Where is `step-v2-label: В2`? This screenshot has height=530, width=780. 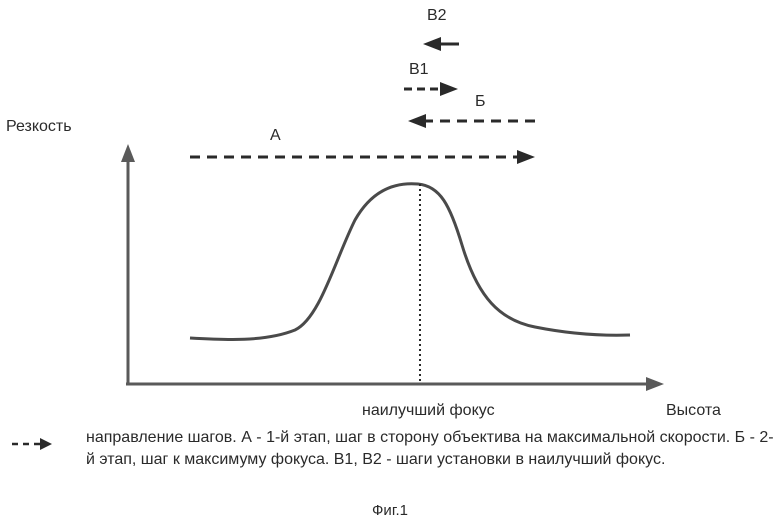 step-v2-label: В2 is located at coordinates (437, 15).